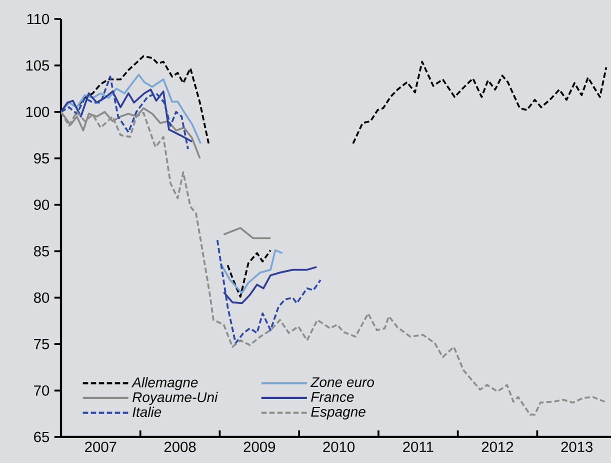  I want to click on legend-label: Espagne, so click(338, 413).